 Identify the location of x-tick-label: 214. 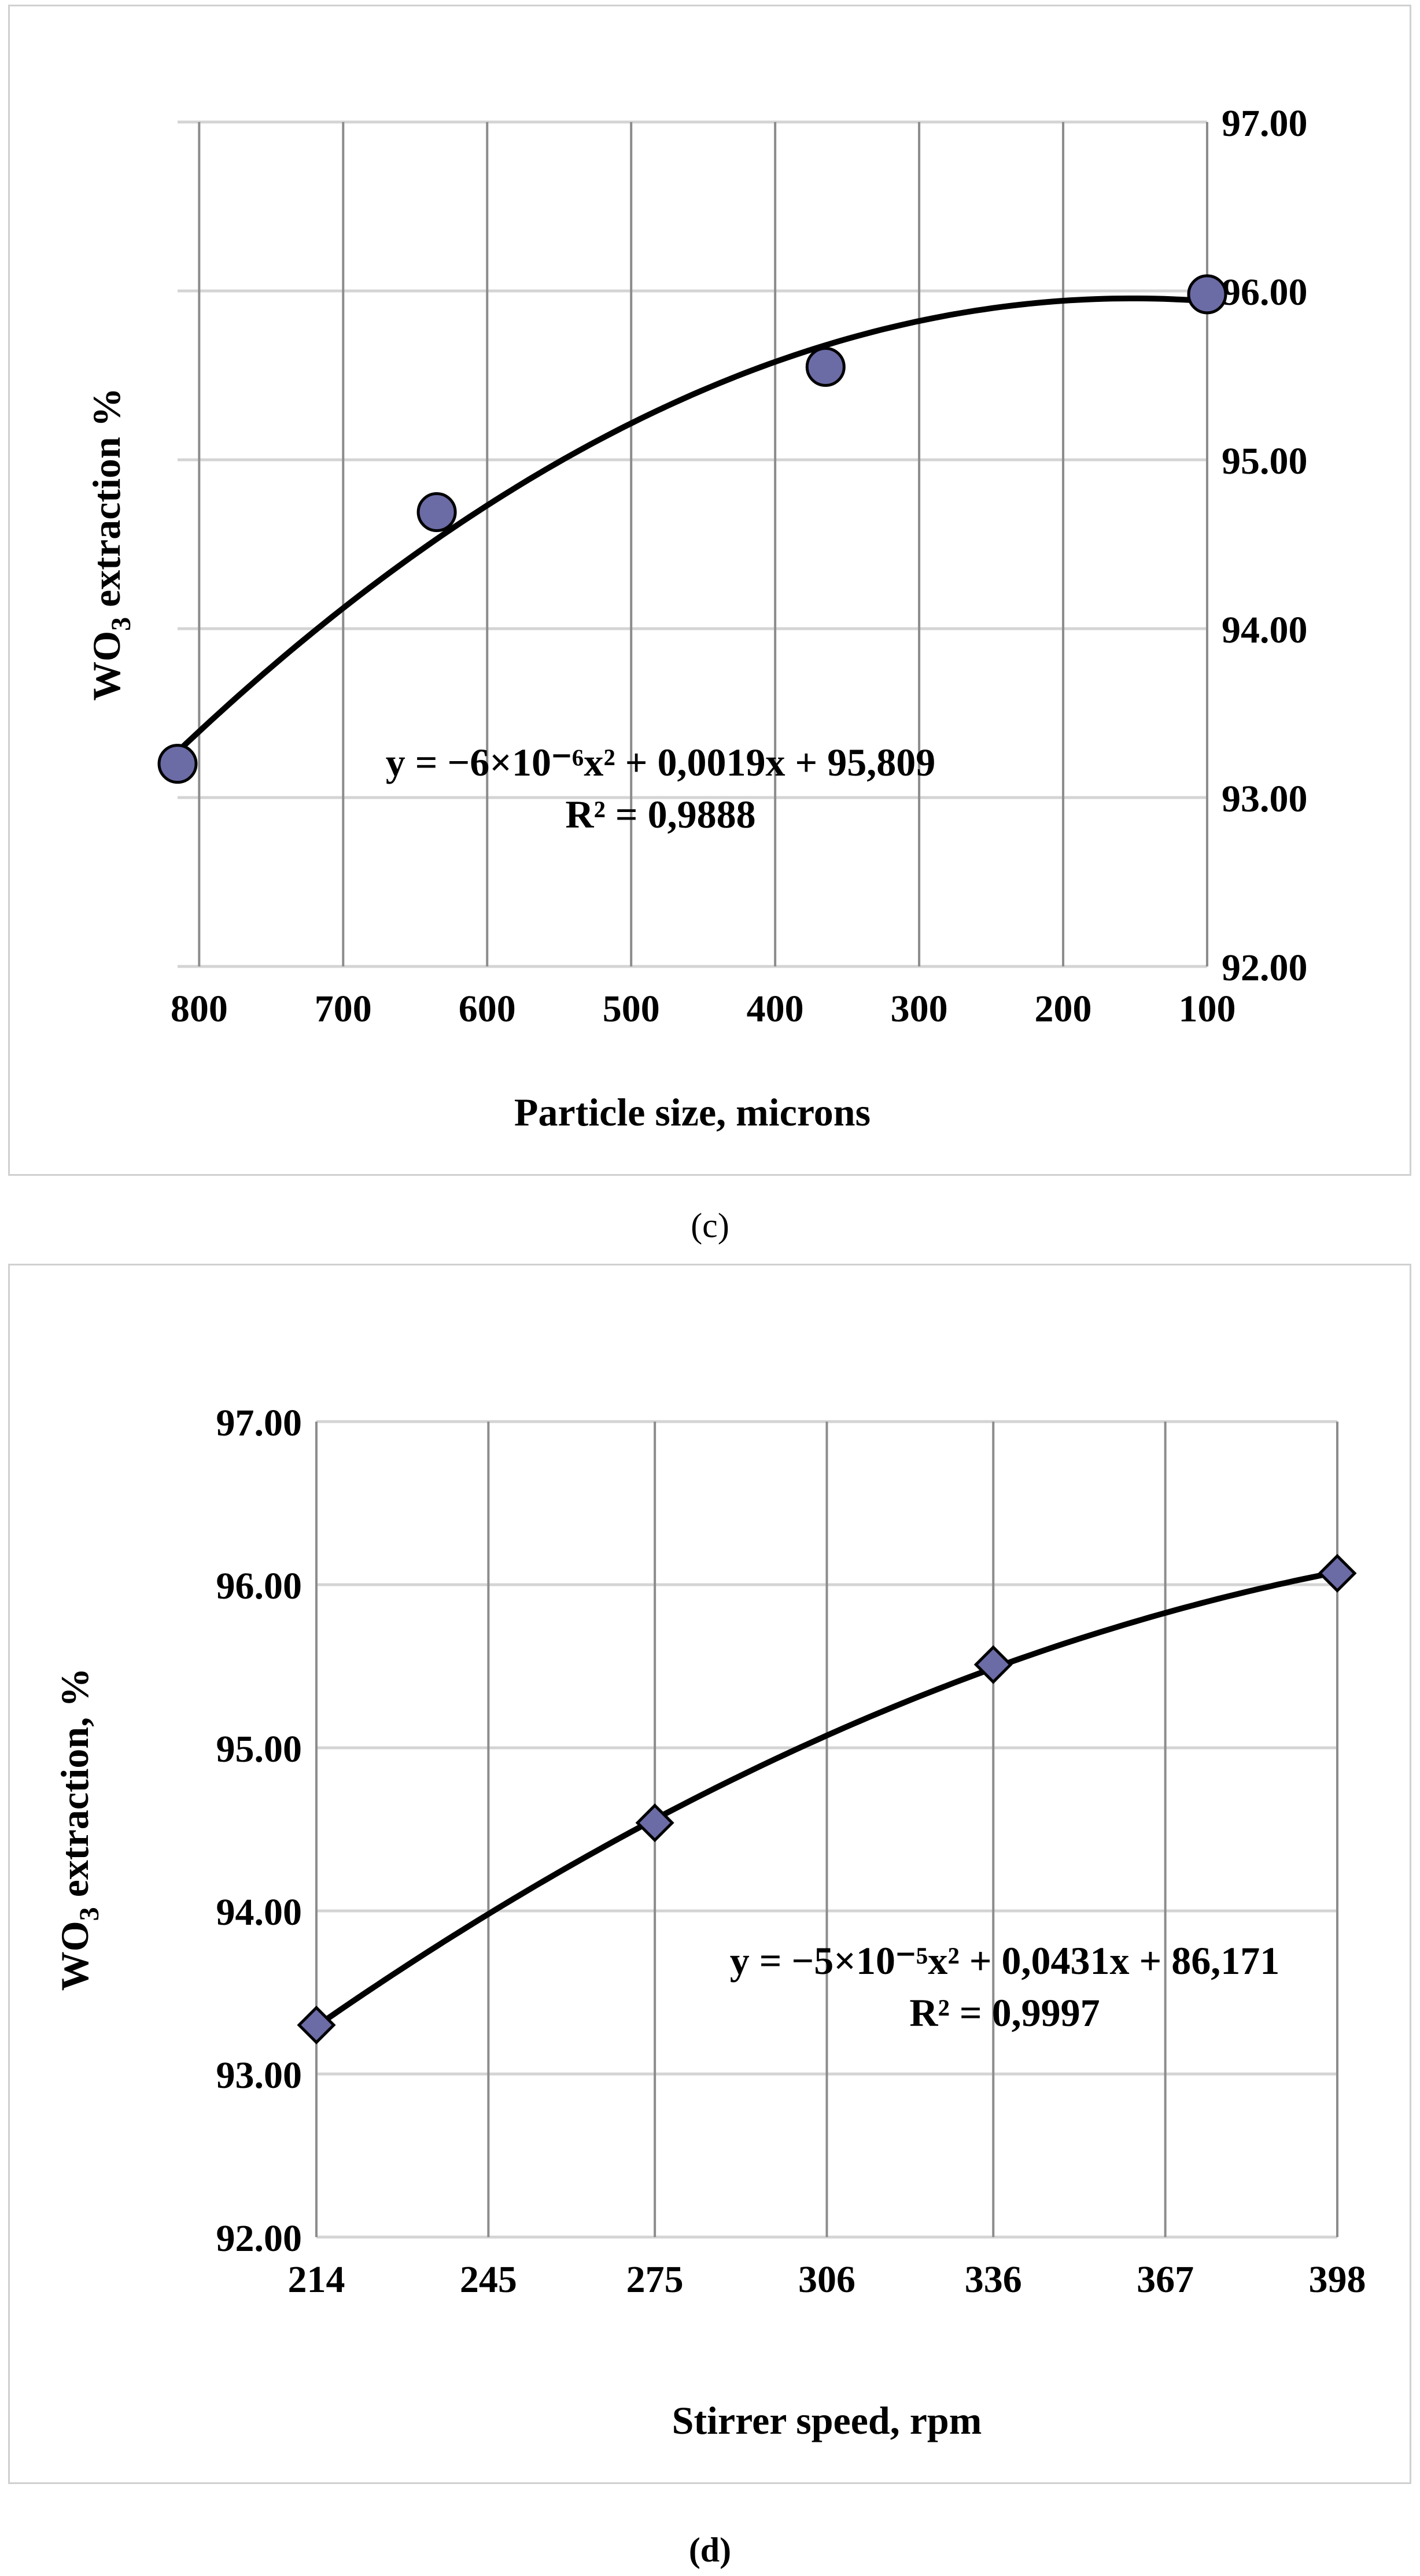
(316, 2279).